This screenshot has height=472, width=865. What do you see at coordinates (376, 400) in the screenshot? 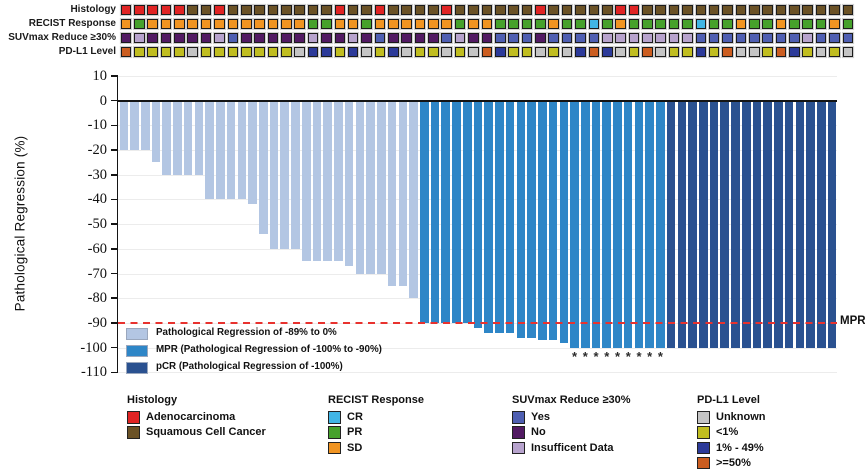
I see `legend-group-title: RECIST Response` at bounding box center [376, 400].